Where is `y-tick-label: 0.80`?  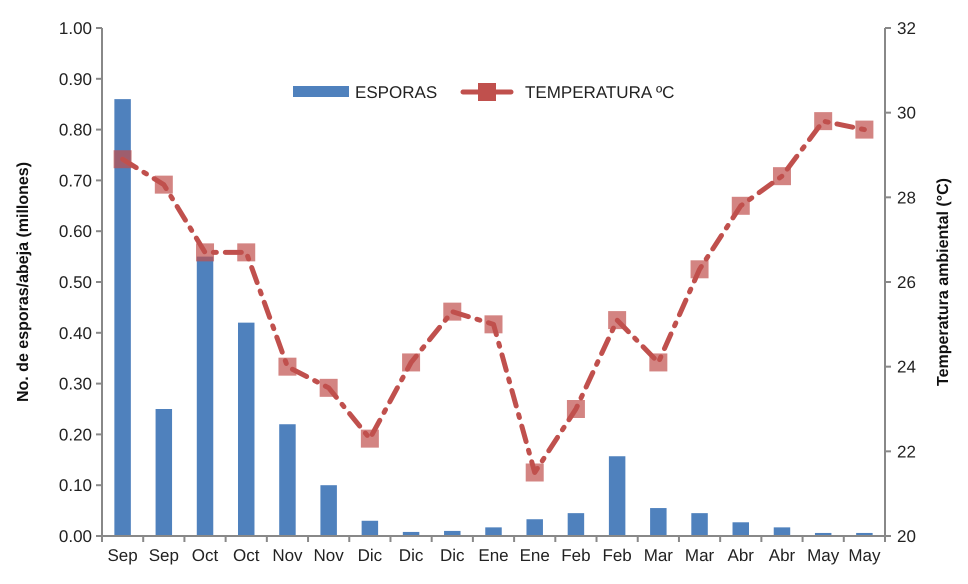 y-tick-label: 0.80 is located at coordinates (75, 130).